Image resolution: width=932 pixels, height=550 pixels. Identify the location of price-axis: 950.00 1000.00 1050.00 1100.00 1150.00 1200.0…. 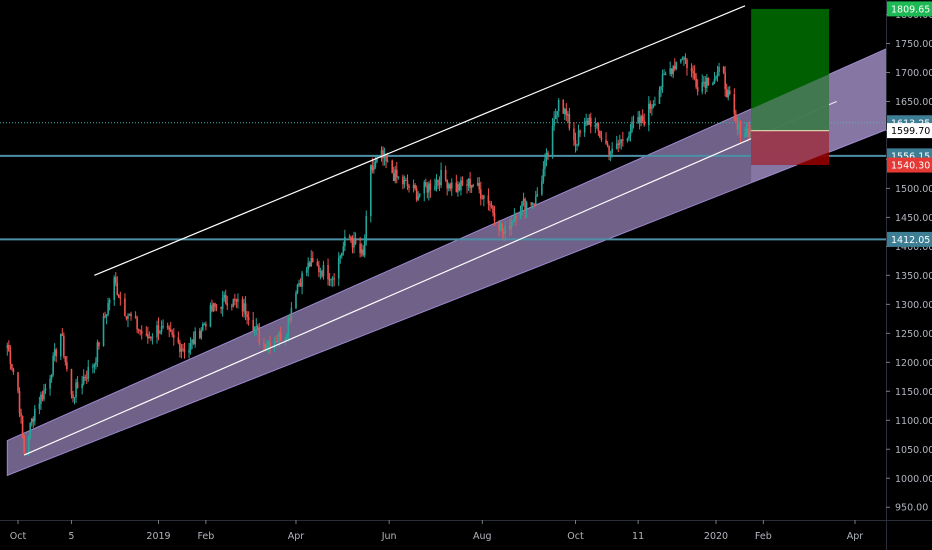
(909, 275).